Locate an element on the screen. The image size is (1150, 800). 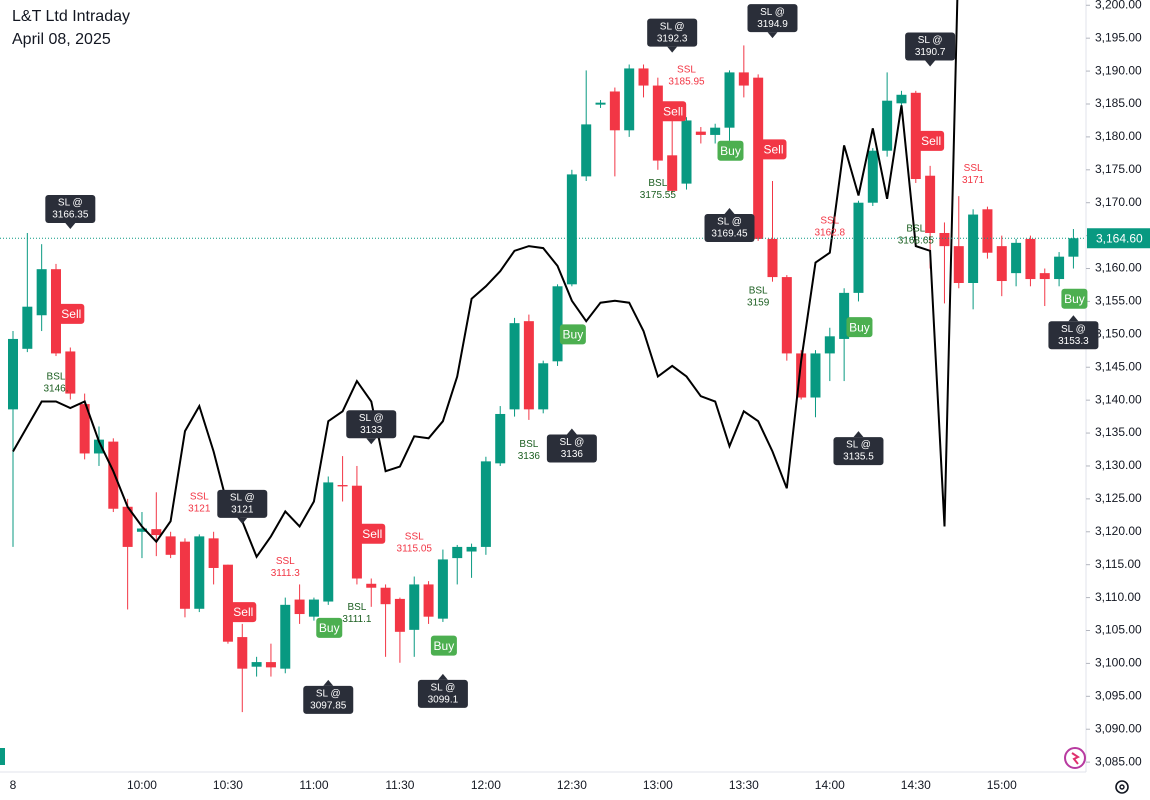
bsl-value: 3146. is located at coordinates (55, 389).